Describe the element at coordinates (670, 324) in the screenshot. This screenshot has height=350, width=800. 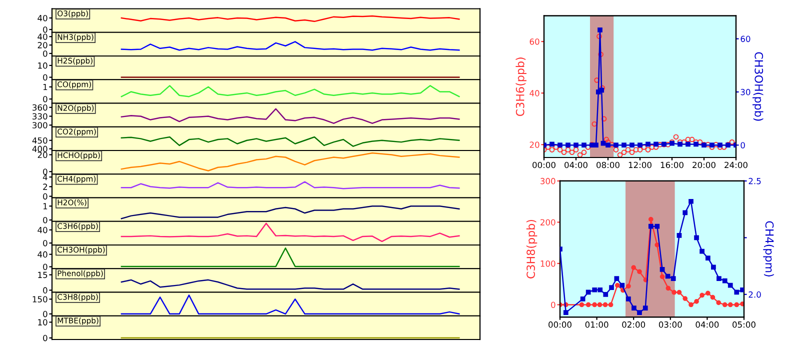
I see `x-tick-label: 03:00` at that location.